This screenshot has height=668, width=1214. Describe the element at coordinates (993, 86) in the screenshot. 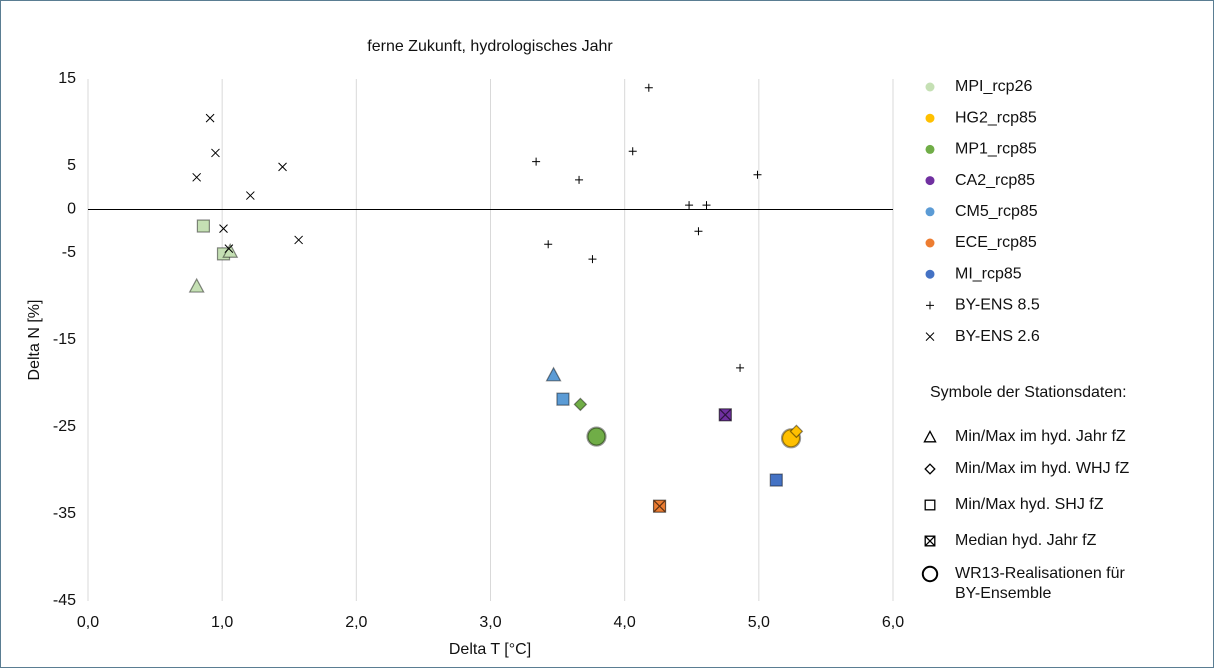

I see `legend-label: MPI_rcp26` at that location.